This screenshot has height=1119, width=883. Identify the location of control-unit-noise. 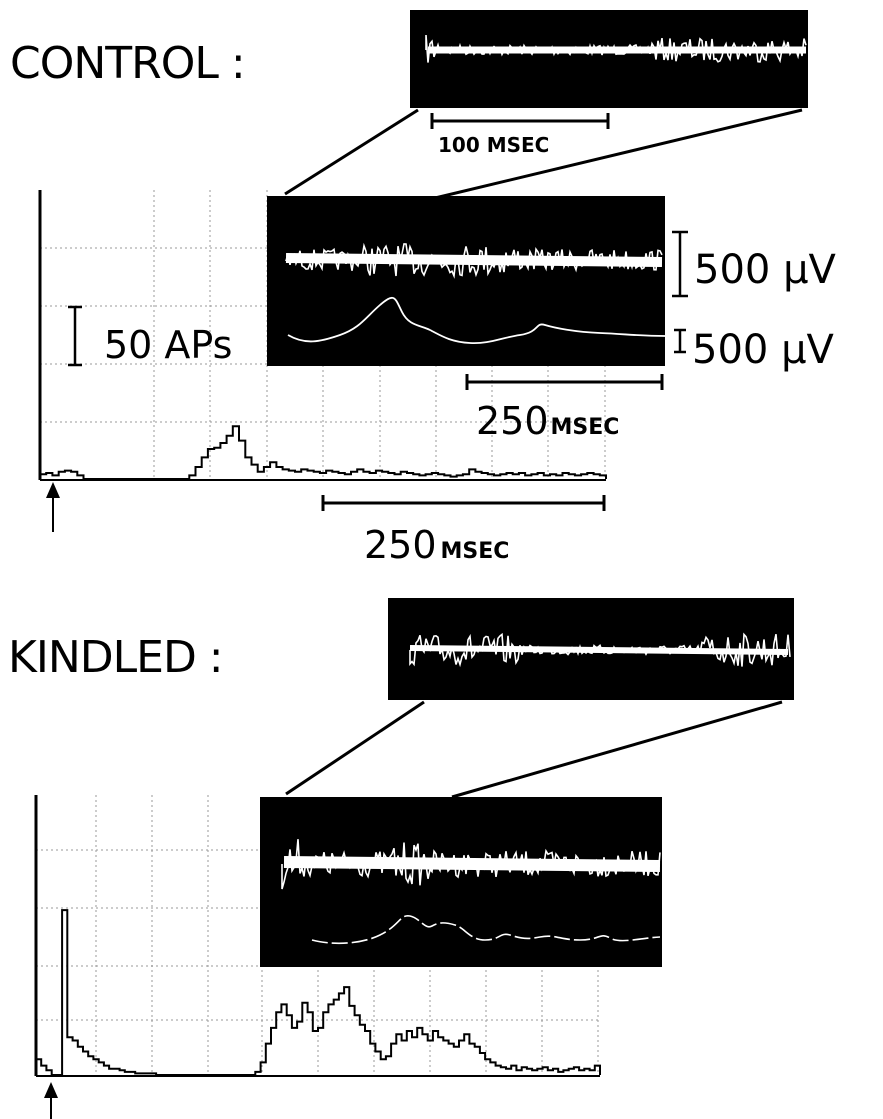
(474, 260).